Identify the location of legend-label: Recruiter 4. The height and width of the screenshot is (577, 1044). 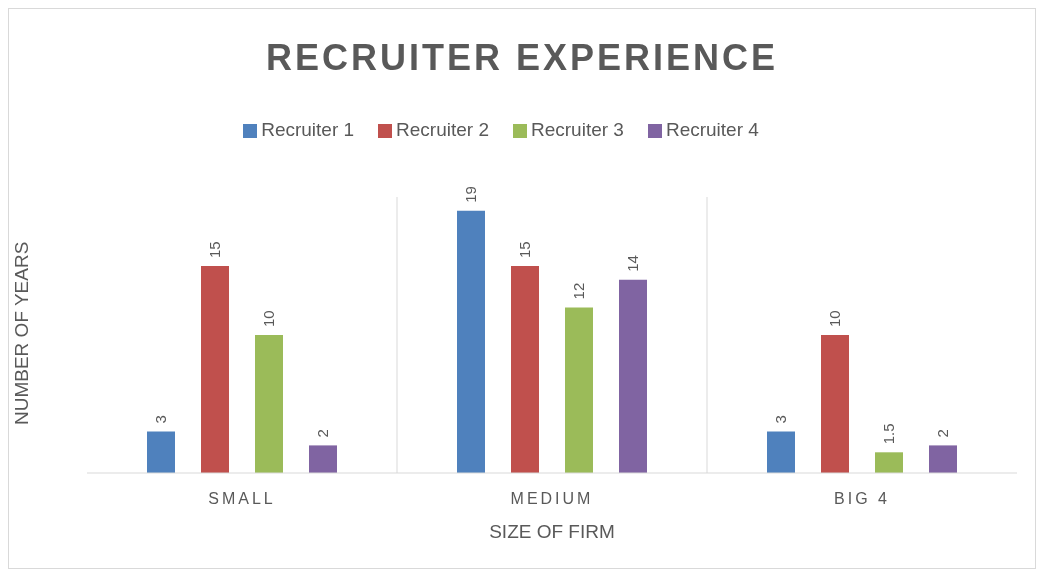
(712, 129).